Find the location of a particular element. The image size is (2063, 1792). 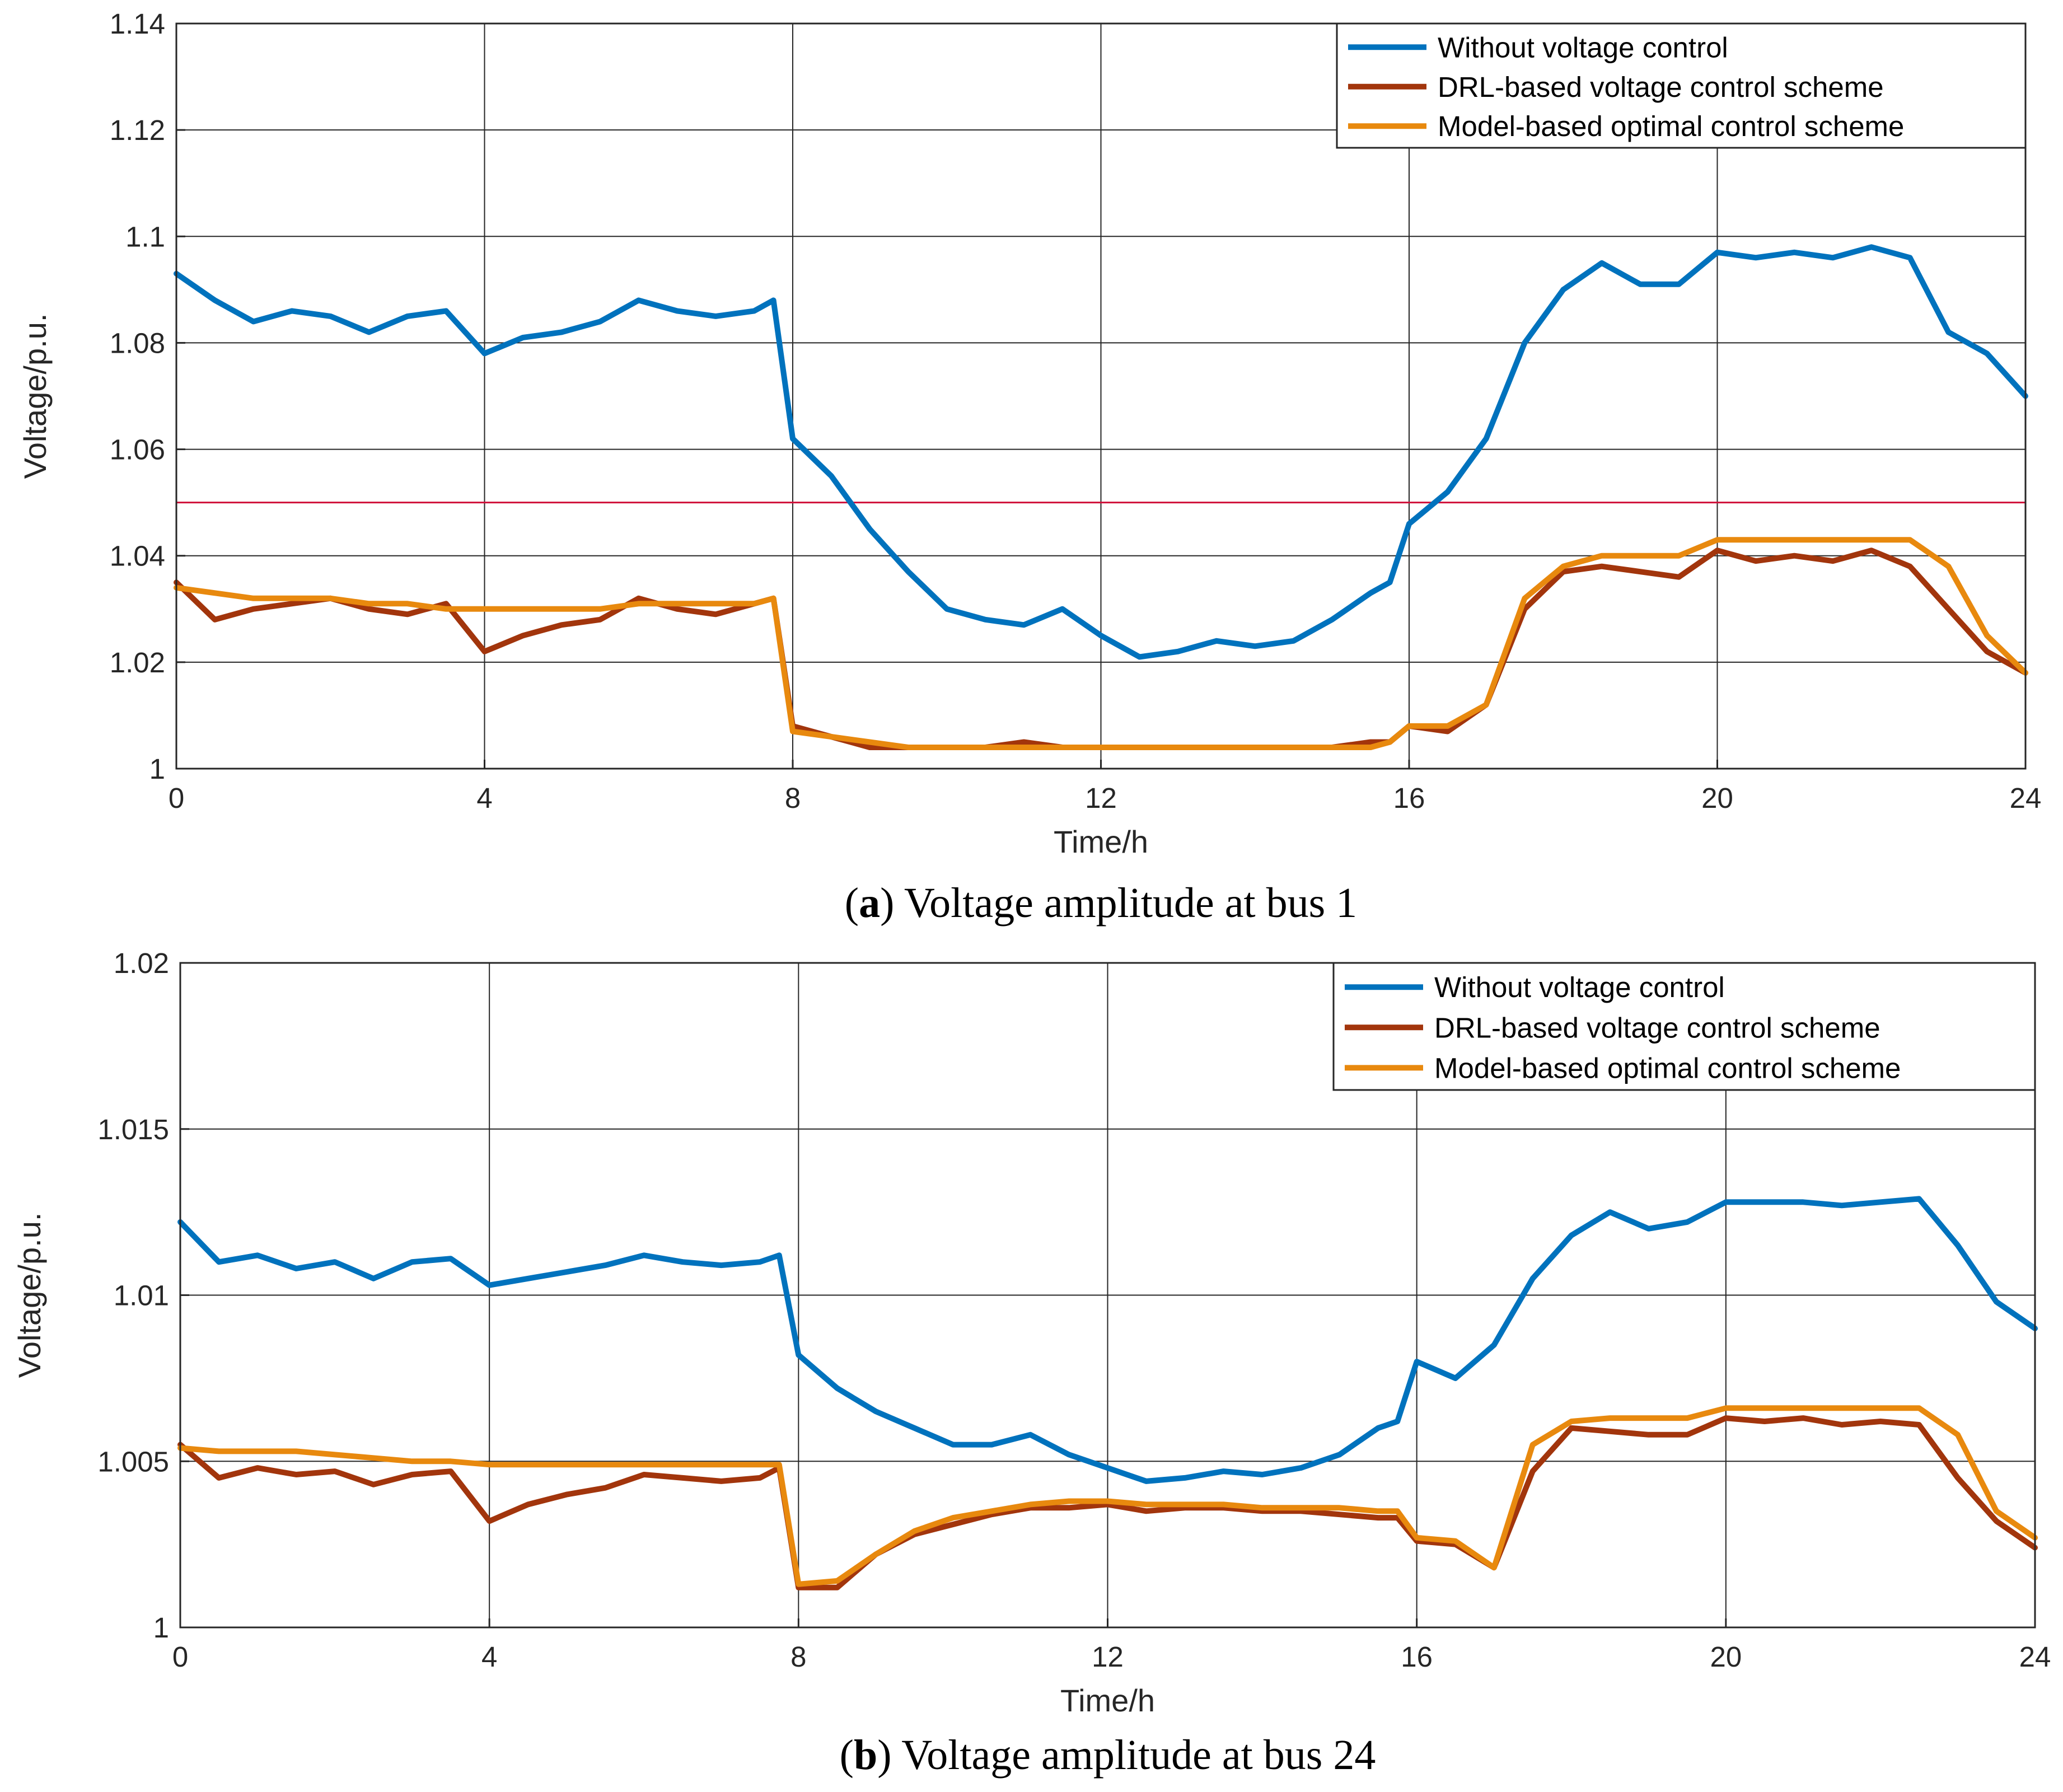

series-line-drl is located at coordinates (1108, 1502).